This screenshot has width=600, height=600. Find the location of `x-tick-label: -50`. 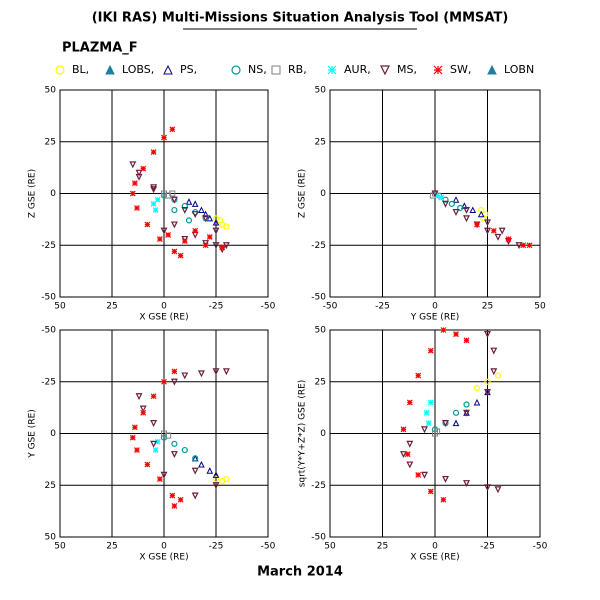

x-tick-label: -50 is located at coordinates (268, 307).